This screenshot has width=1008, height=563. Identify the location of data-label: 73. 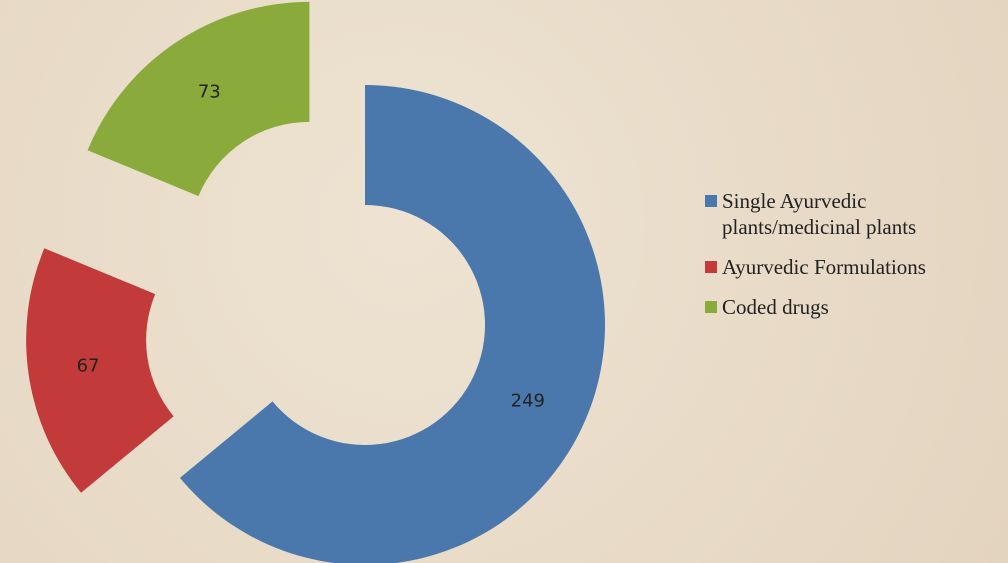
(209, 91).